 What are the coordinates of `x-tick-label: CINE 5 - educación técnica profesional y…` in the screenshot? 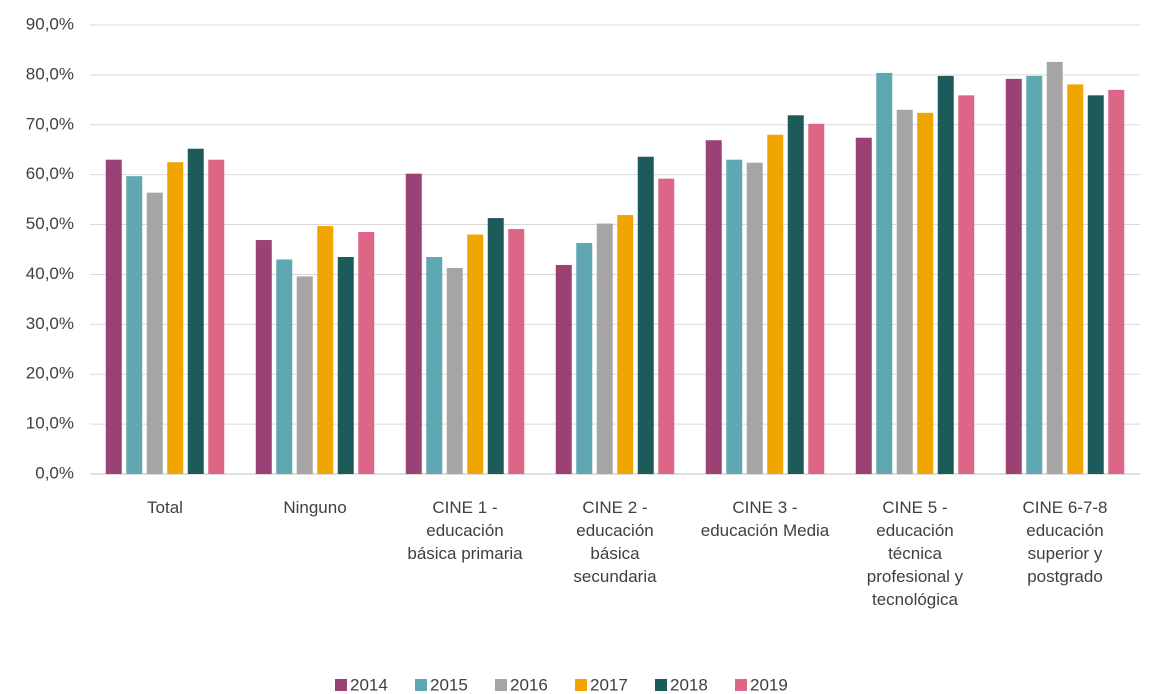 It's located at (915, 553).